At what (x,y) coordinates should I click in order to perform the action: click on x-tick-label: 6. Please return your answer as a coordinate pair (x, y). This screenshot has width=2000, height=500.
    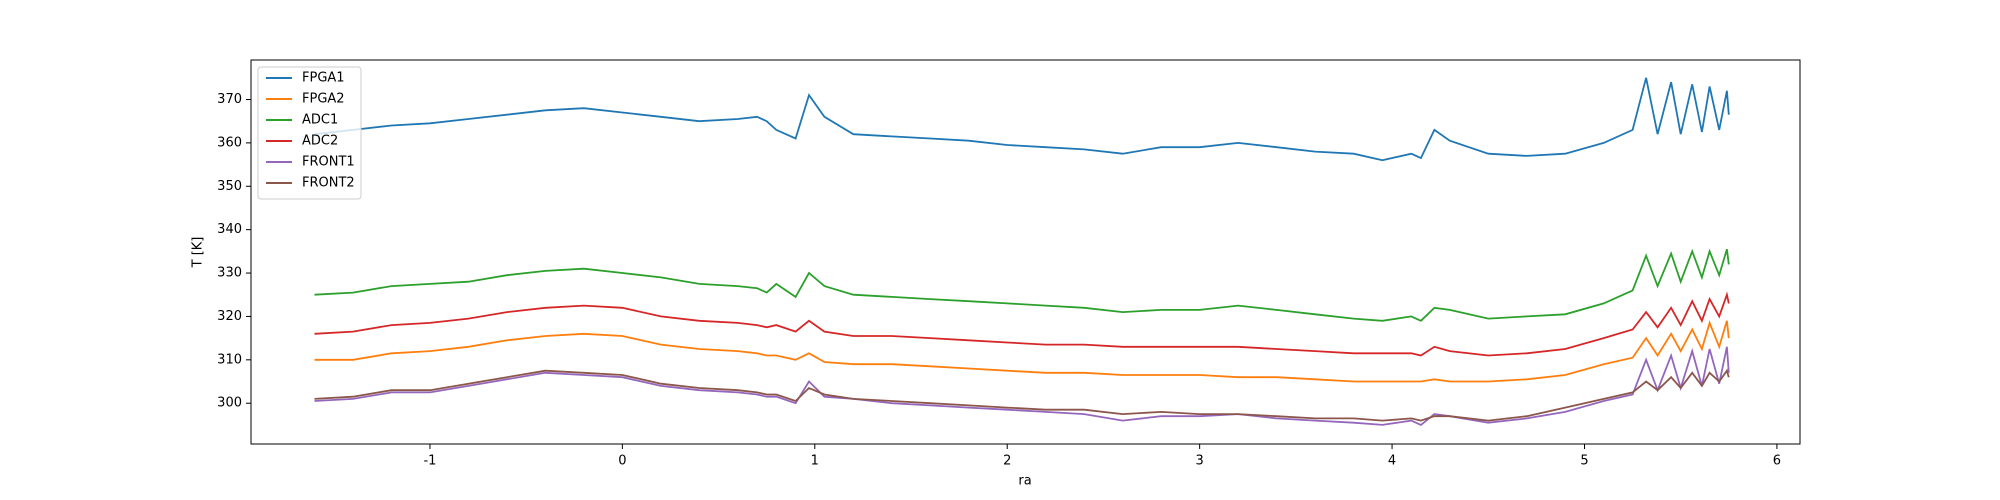
    Looking at the image, I should click on (1777, 461).